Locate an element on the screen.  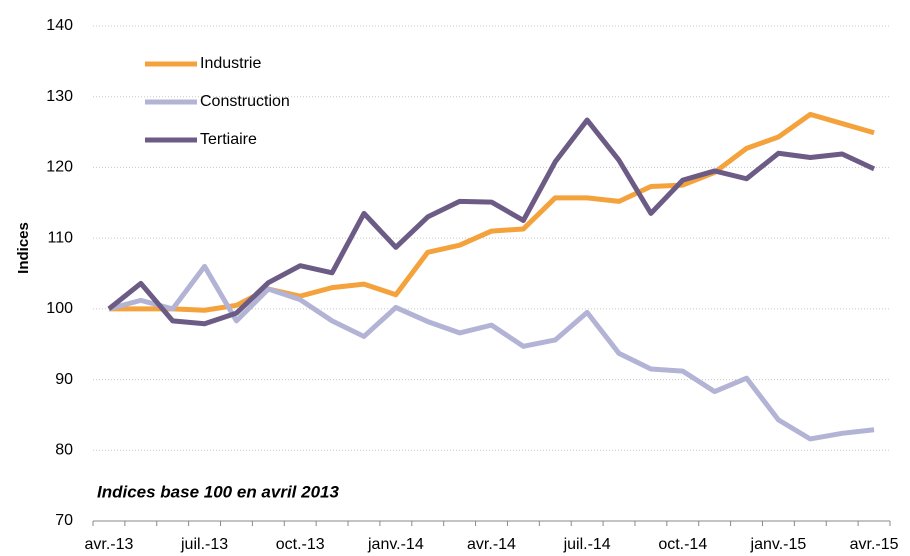
legend-label: Industrie is located at coordinates (230, 63).